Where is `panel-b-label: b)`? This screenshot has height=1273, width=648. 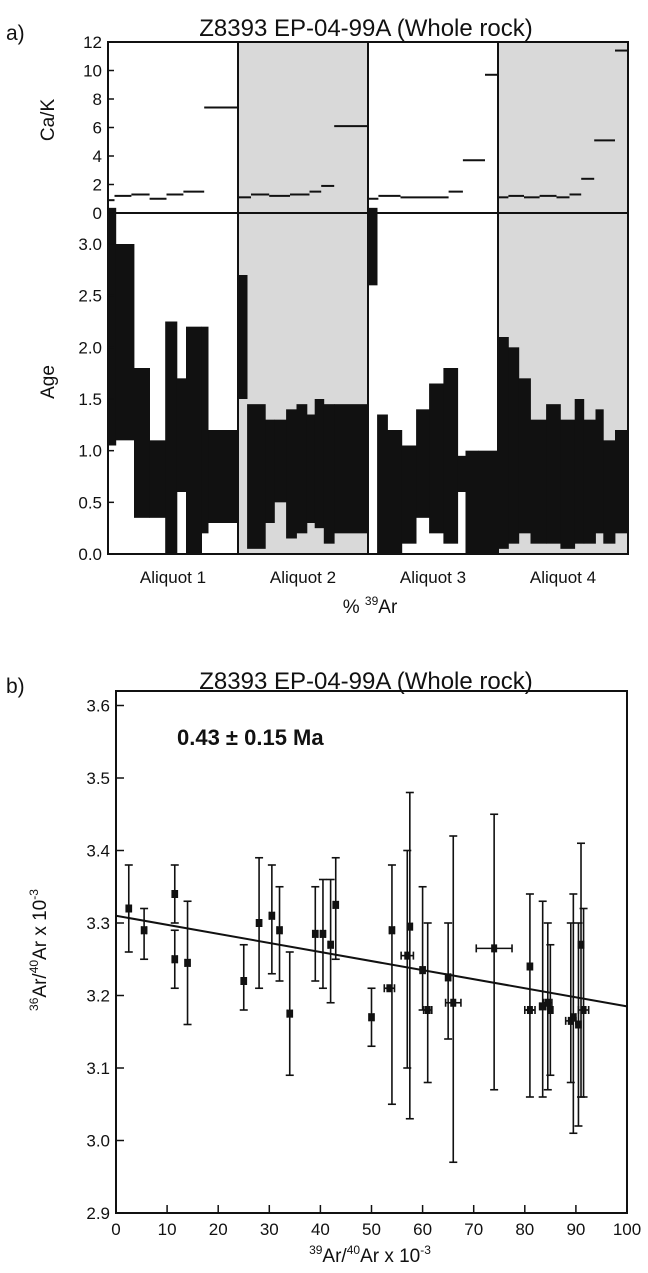
panel-b-label: b) is located at coordinates (15, 686).